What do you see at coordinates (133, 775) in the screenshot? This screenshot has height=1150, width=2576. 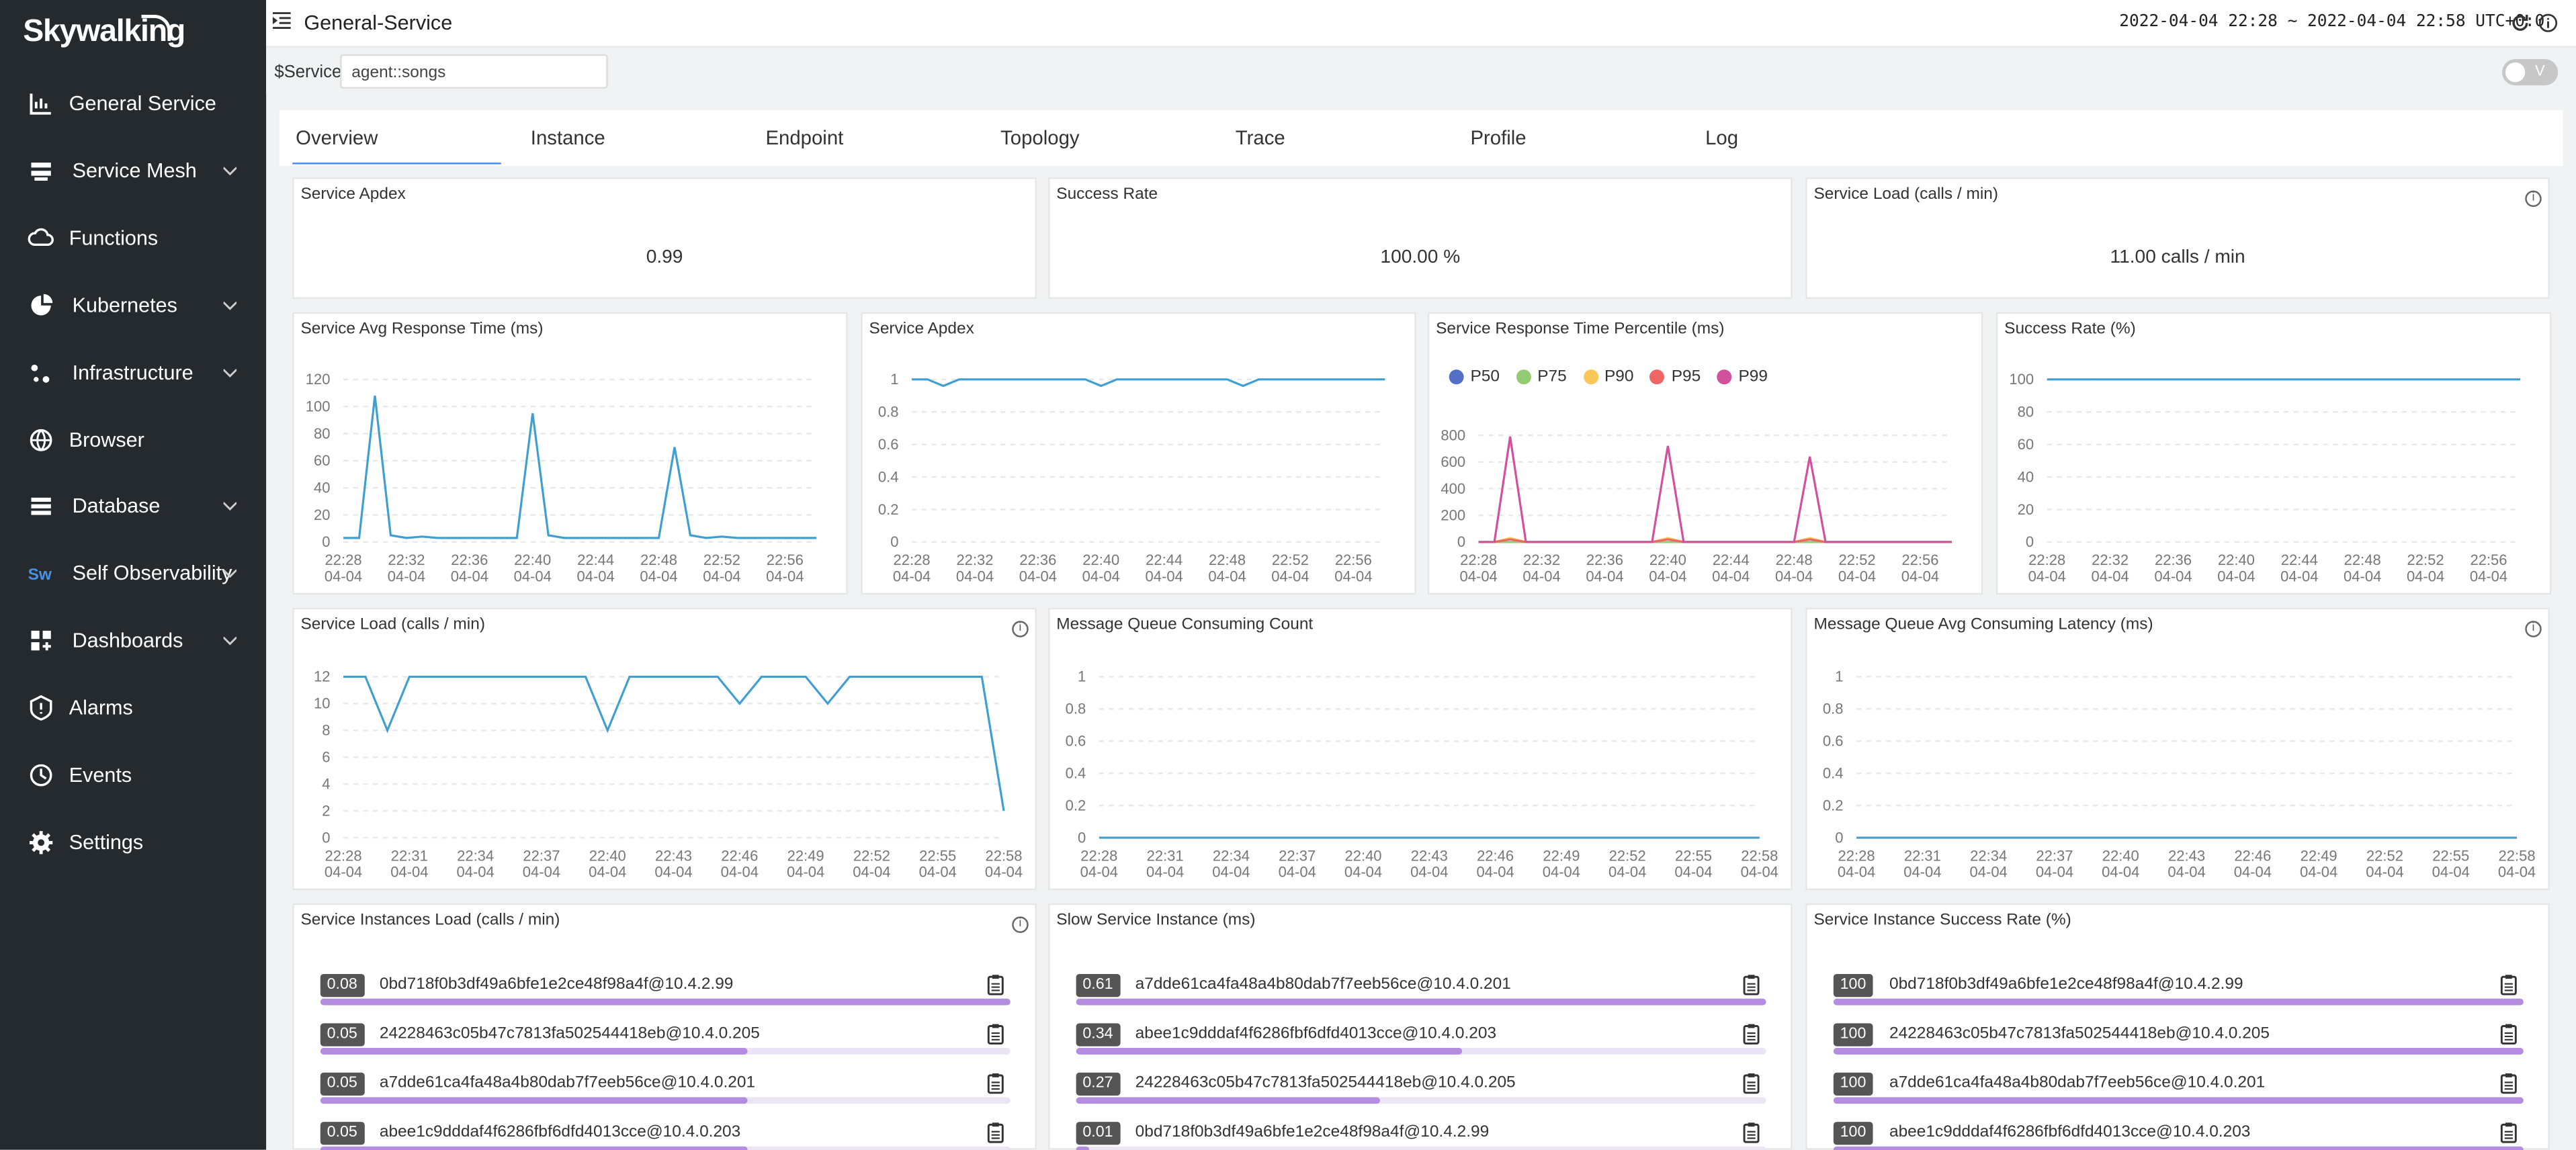 I see `sidebar-item-events: Events` at bounding box center [133, 775].